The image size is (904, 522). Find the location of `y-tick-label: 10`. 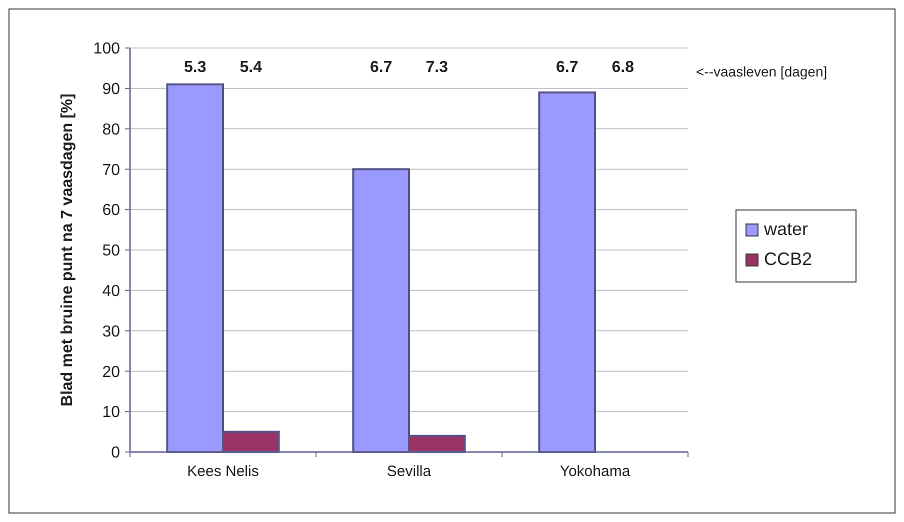

y-tick-label: 10 is located at coordinates (111, 413).